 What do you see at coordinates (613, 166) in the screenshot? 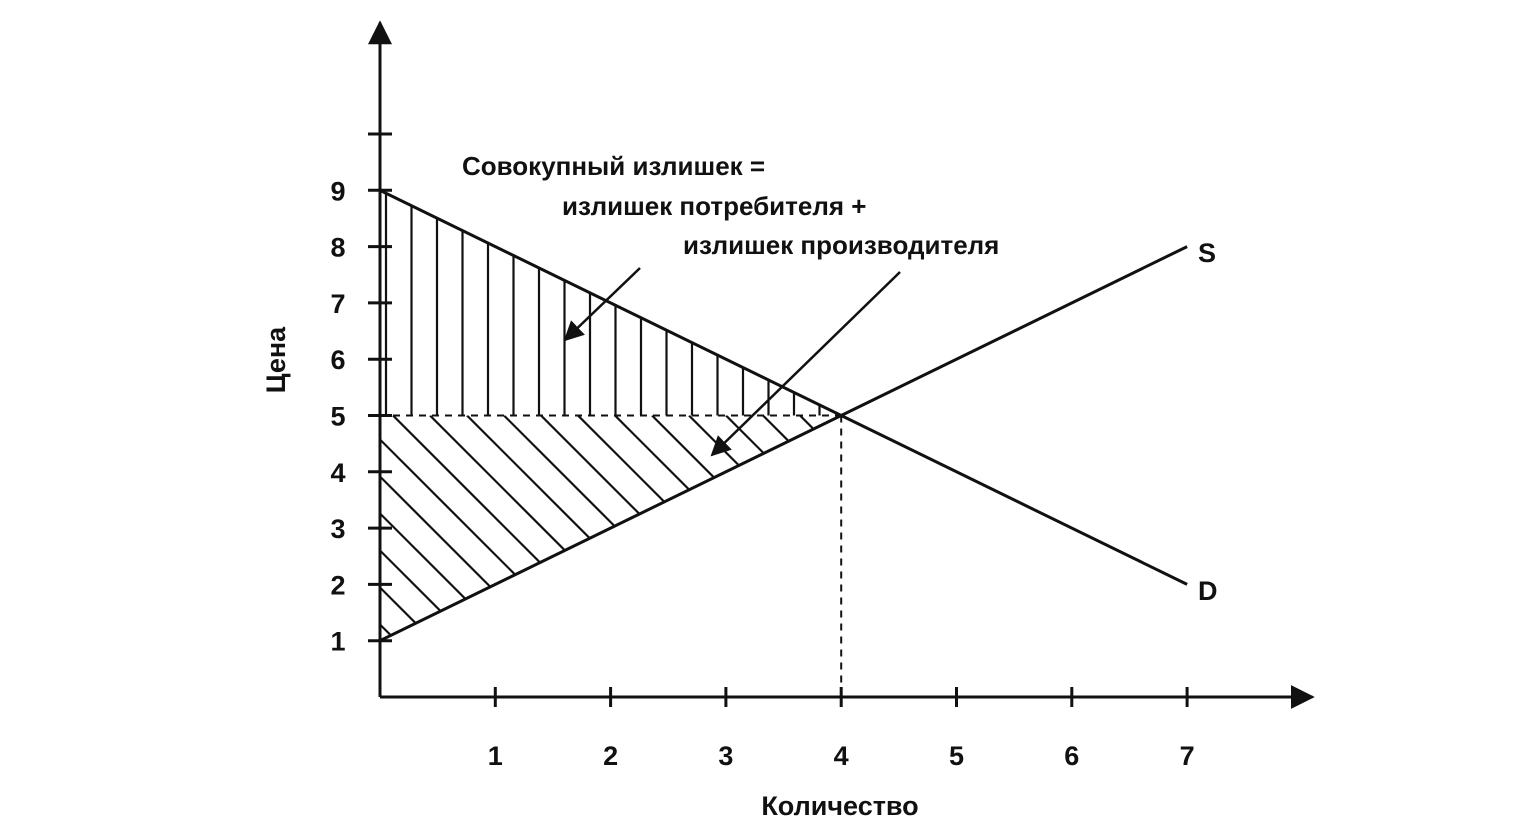
I see `annotation-line-1: Совокупный излишек =` at bounding box center [613, 166].